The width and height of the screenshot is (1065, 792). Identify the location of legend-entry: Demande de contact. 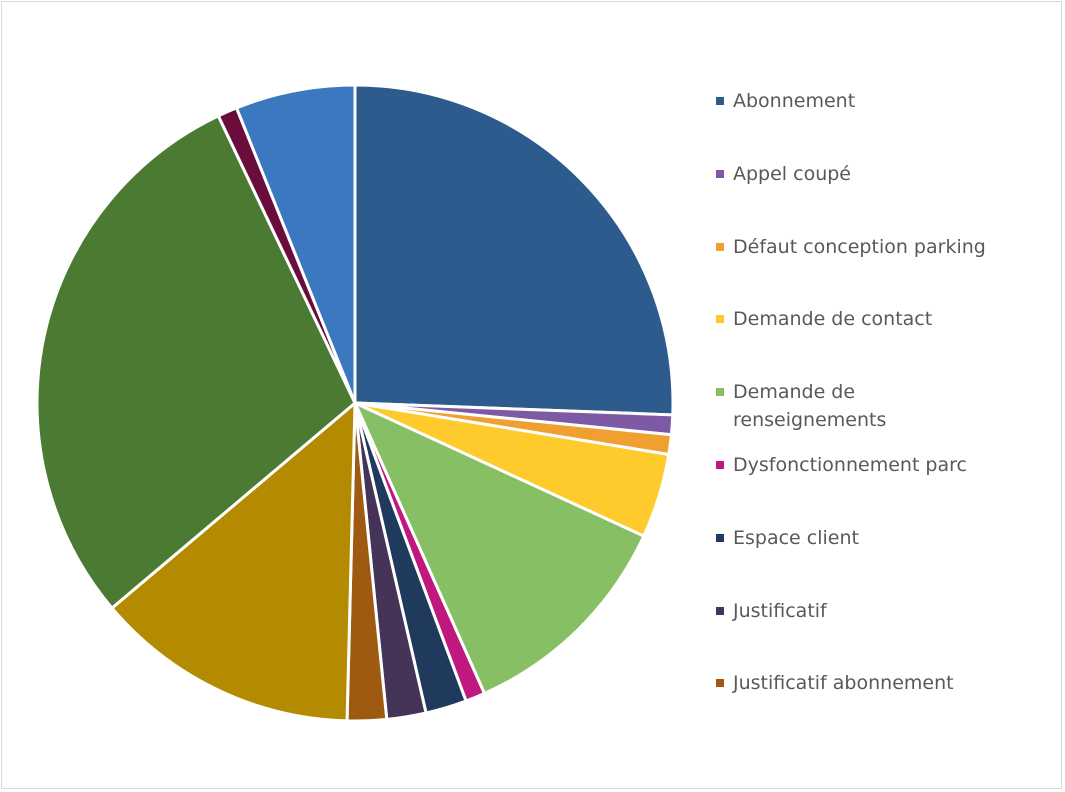
(824, 319).